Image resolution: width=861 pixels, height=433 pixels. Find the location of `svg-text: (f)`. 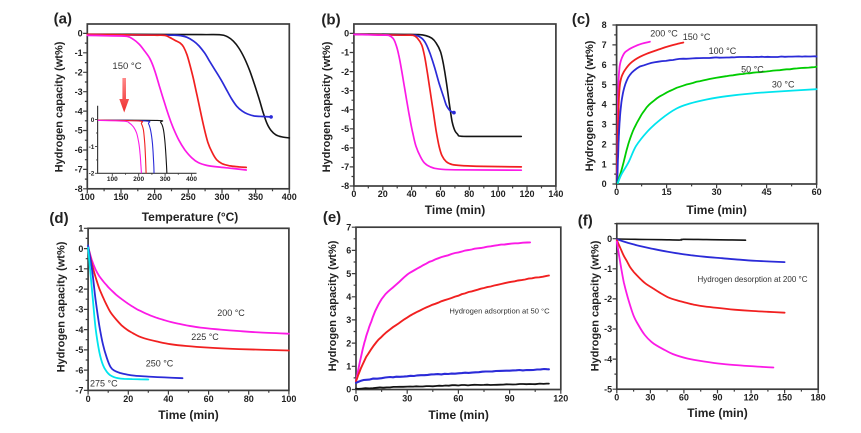

svg-text: (f) is located at coordinates (585, 221).